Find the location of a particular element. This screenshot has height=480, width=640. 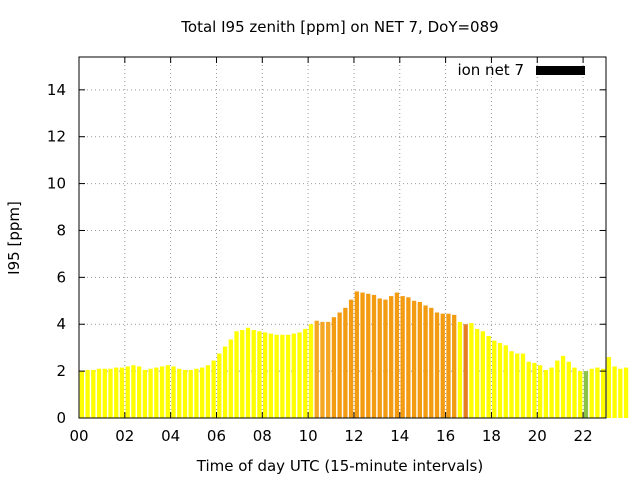

x-tick-label: 10 is located at coordinates (308, 436).